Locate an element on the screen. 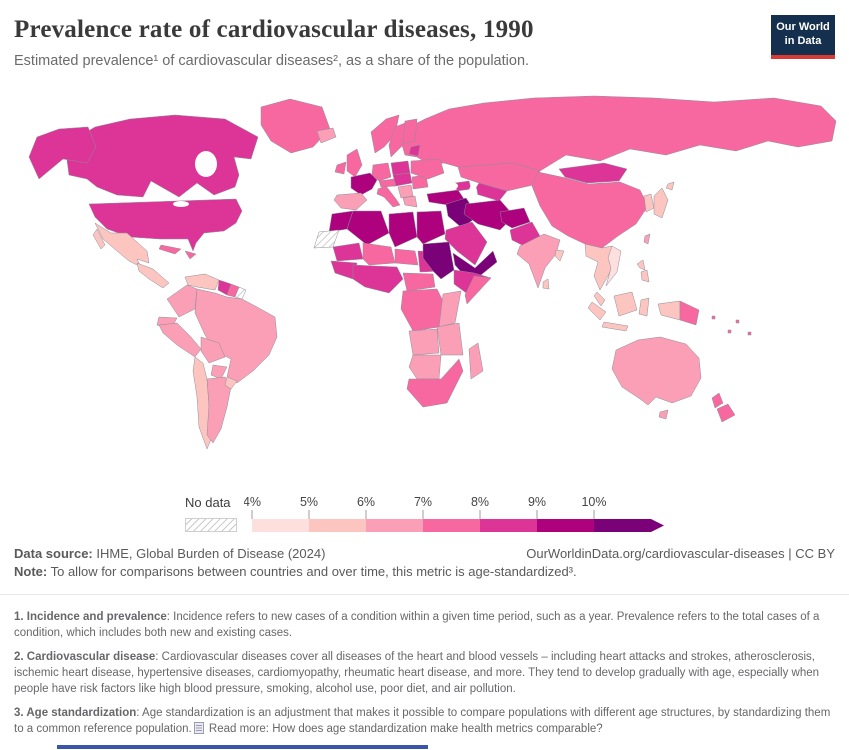 The image size is (849, 750). country-central-america: central-america: 5–6% is located at coordinates (153, 275).